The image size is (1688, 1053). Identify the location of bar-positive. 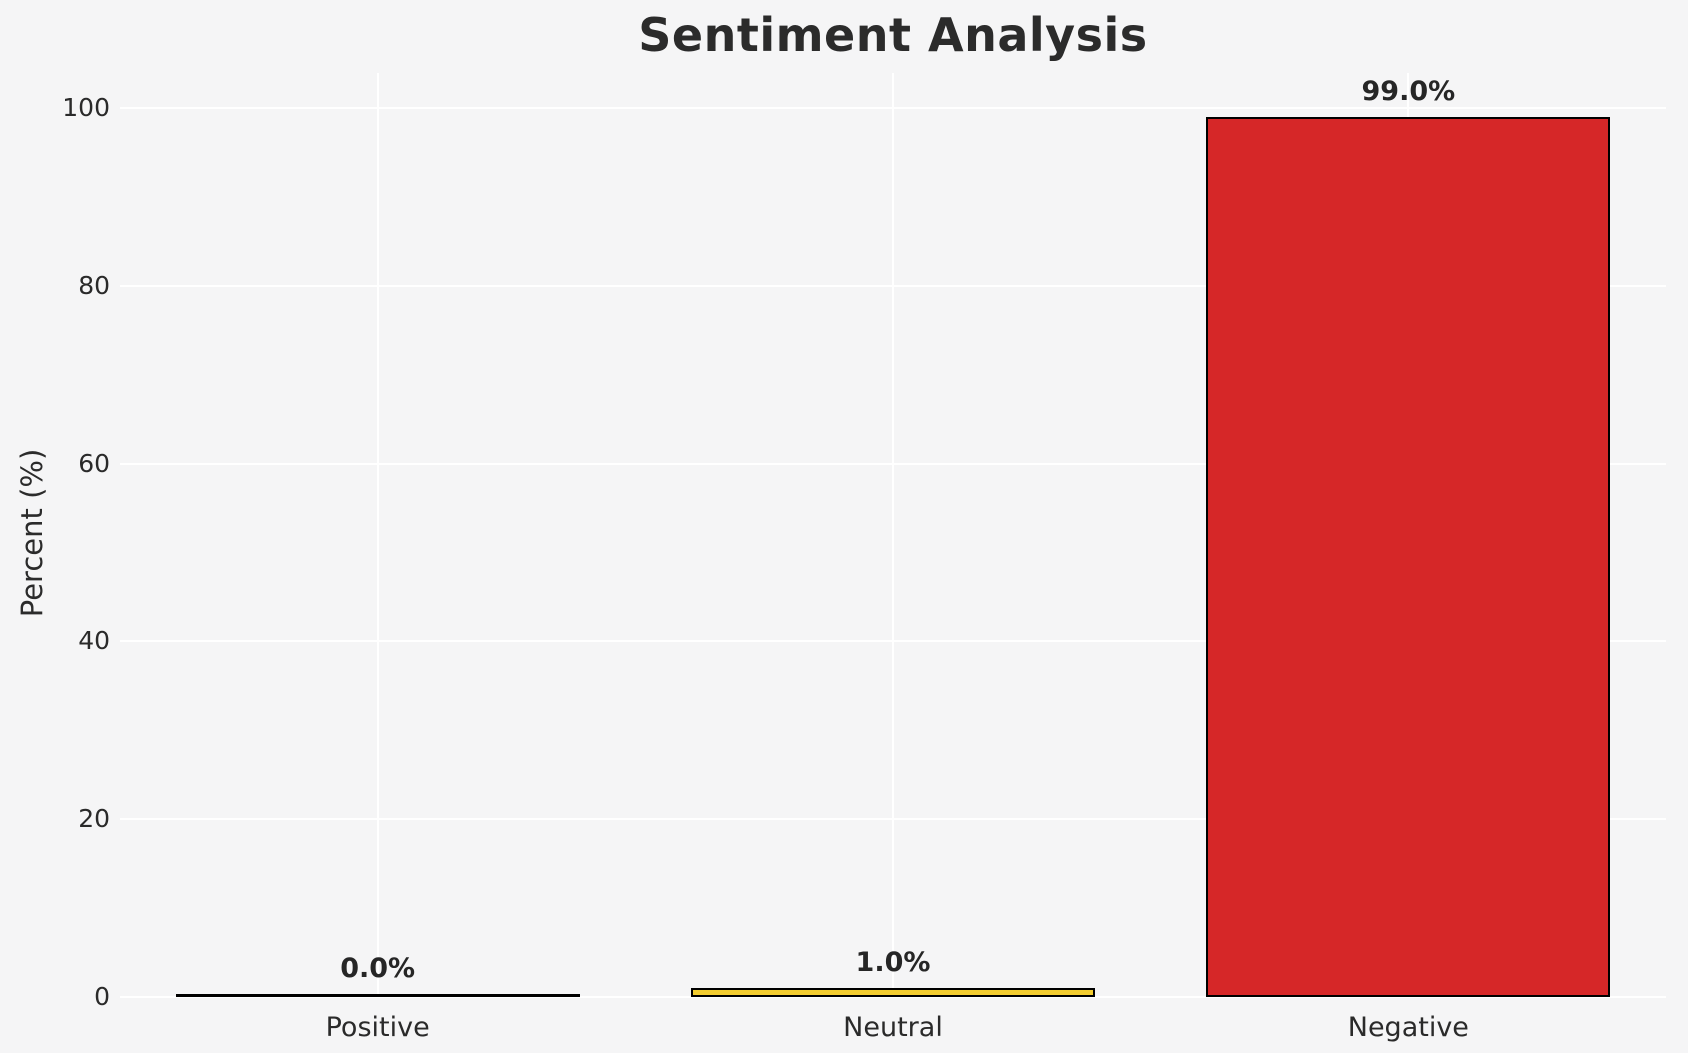
(377, 995).